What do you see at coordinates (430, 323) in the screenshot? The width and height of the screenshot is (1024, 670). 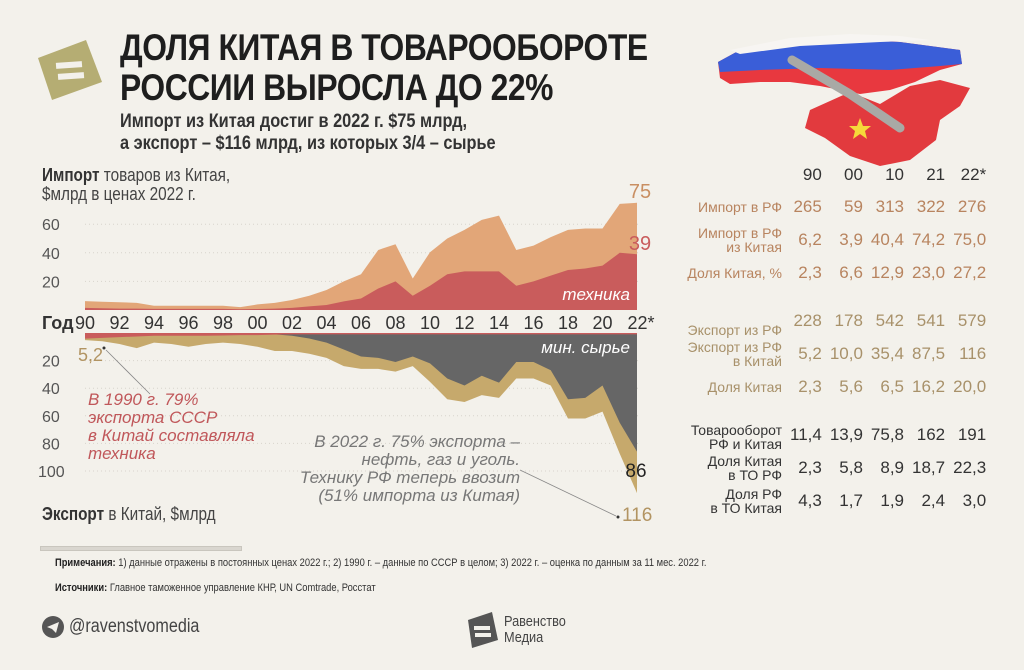 I see `x-tick: 10` at bounding box center [430, 323].